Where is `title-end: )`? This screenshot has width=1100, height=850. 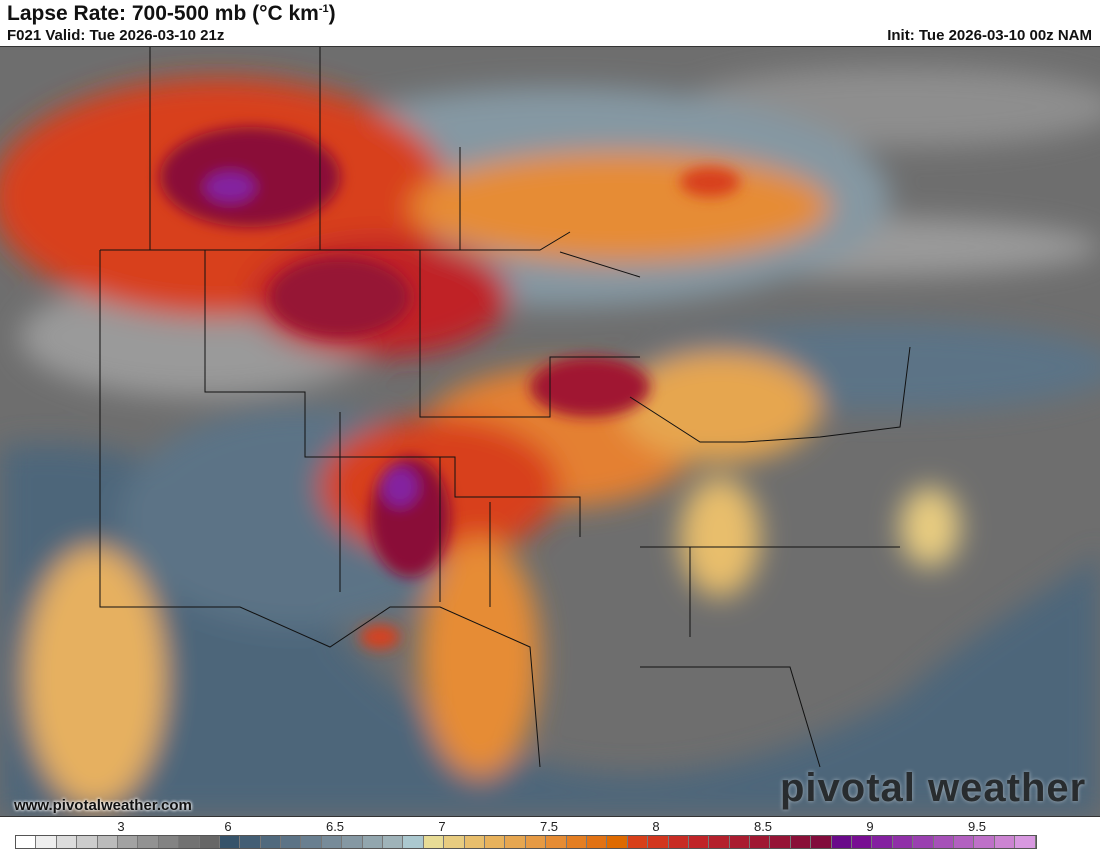 title-end: ) is located at coordinates (332, 13).